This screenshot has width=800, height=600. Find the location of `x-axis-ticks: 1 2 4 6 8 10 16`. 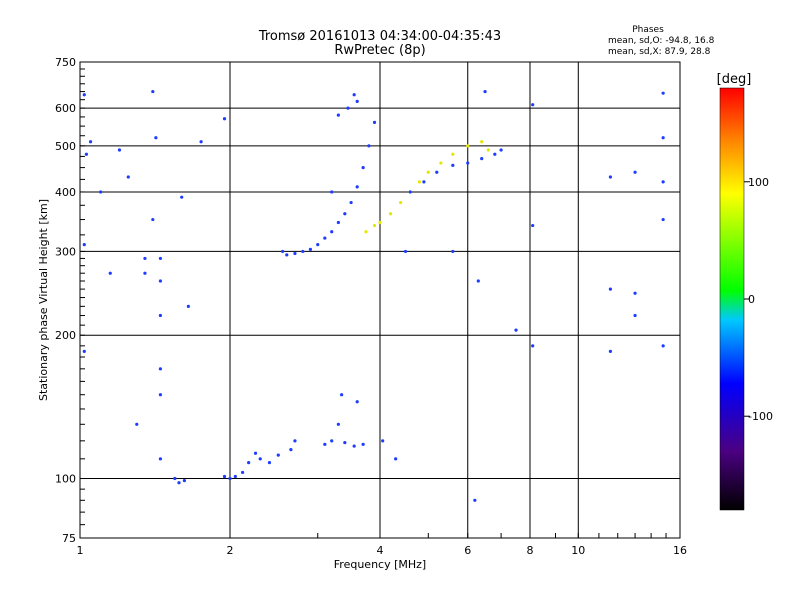

x-axis-ticks: 1 2 4 6 8 10 16 is located at coordinates (382, 545).